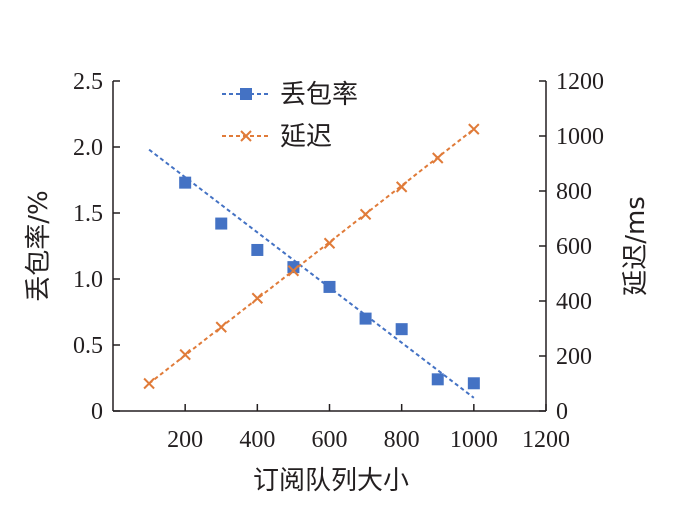 This screenshot has width=692, height=516. I want to click on right-axis-tick-label: 200, so click(574, 357).